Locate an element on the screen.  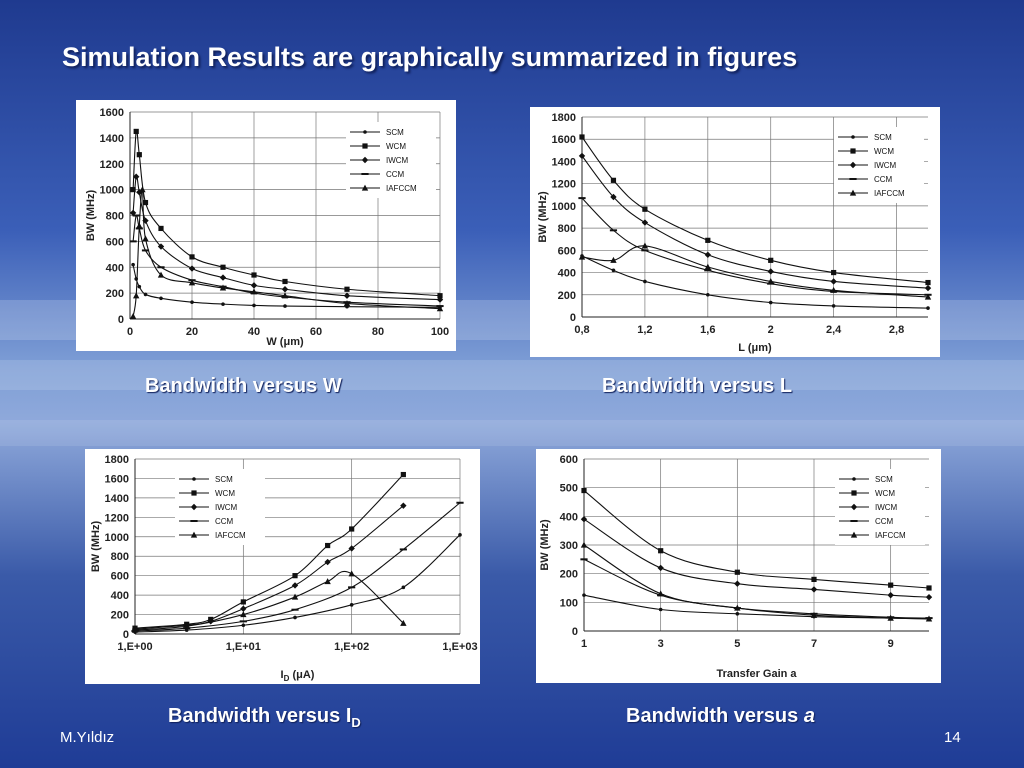
y-tick-label: 1600 is located at coordinates (117, 479).